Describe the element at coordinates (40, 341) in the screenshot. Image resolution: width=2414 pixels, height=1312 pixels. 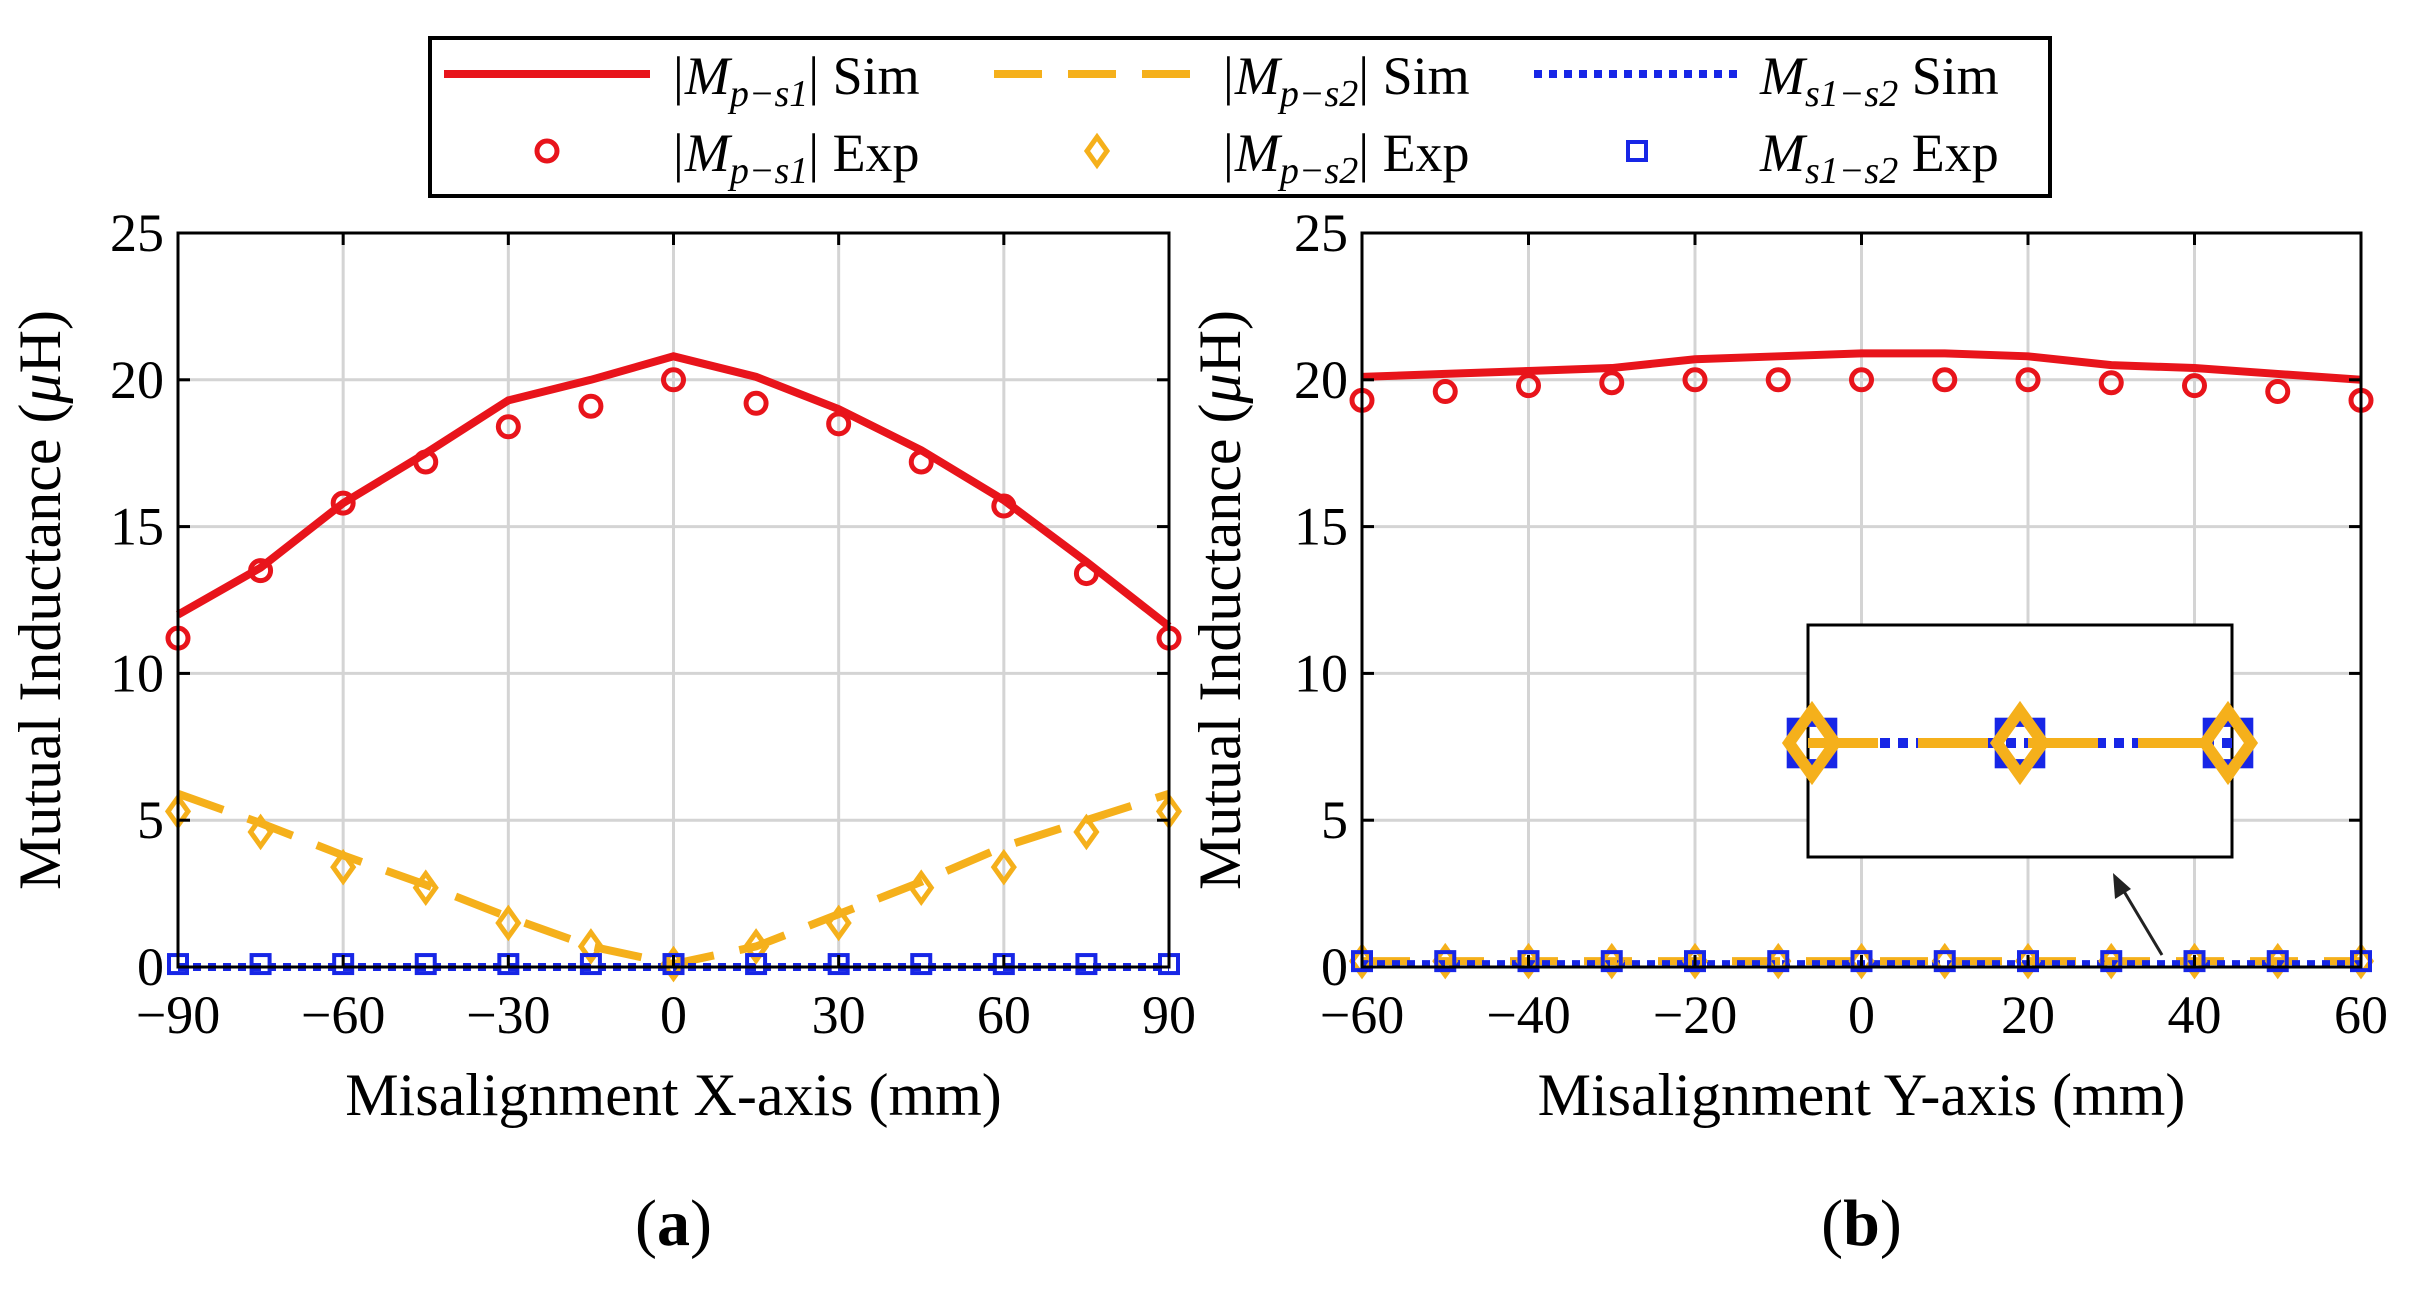
I see `y-axis-label-tail: H)` at that location.